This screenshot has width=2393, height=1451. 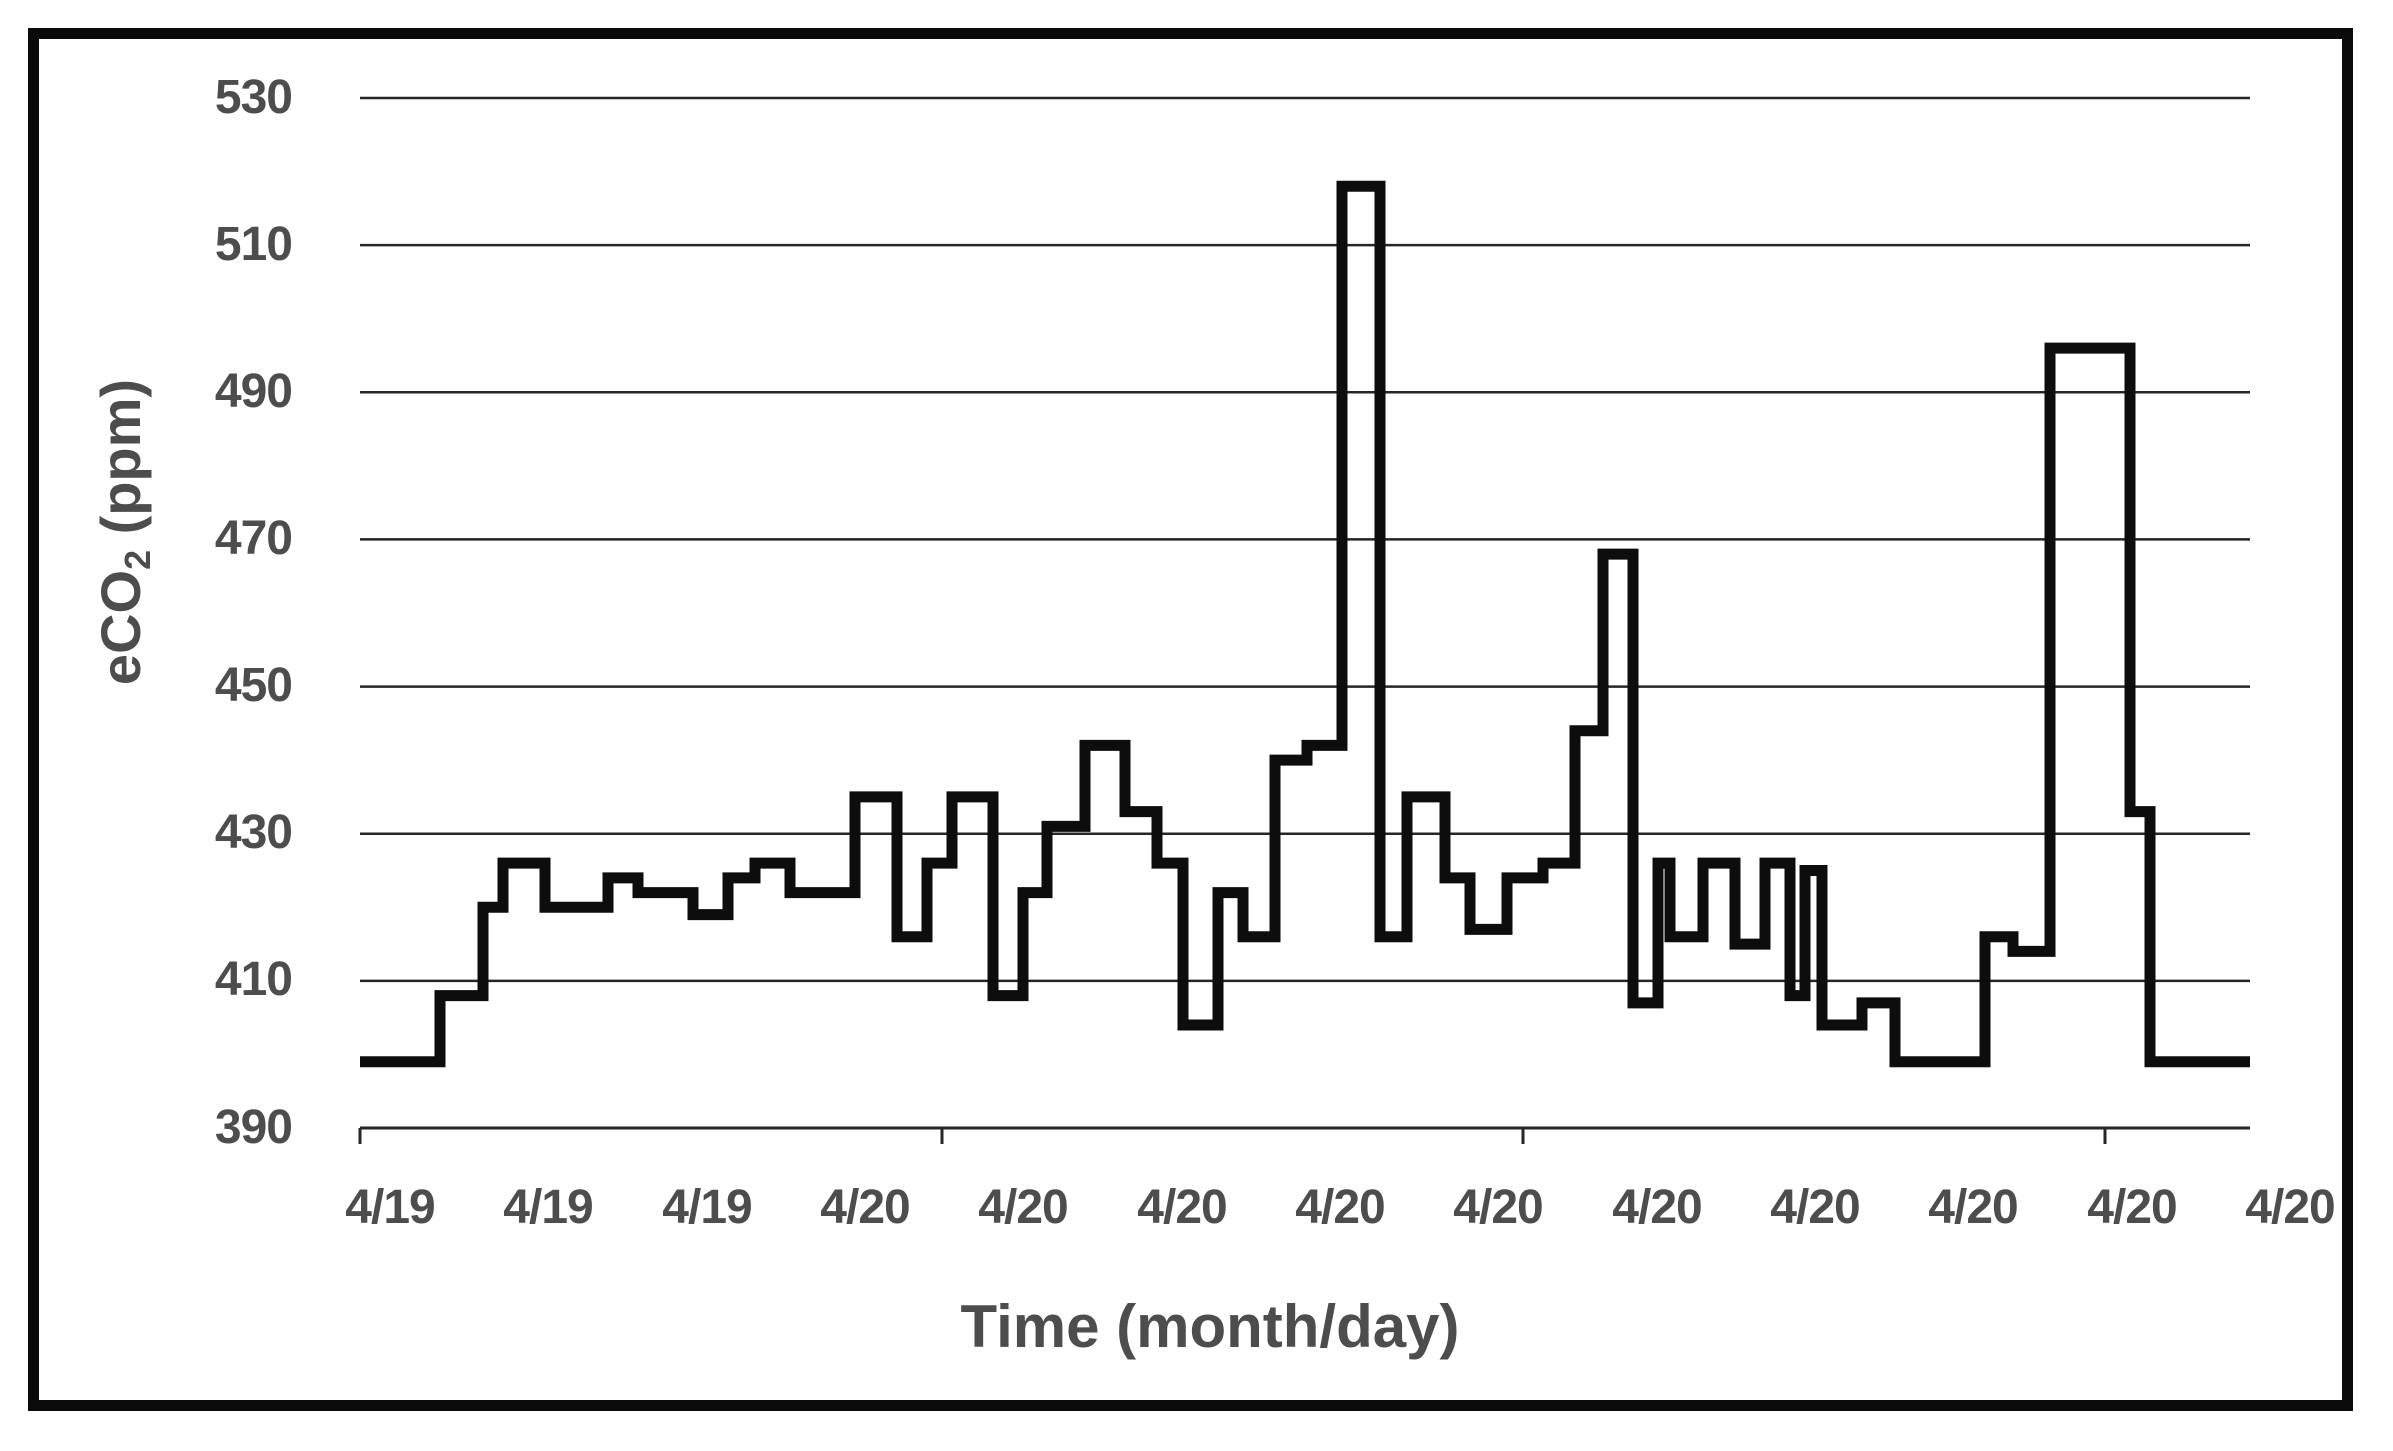 I want to click on y-axis-title-main: eCO, so click(x=120, y=627).